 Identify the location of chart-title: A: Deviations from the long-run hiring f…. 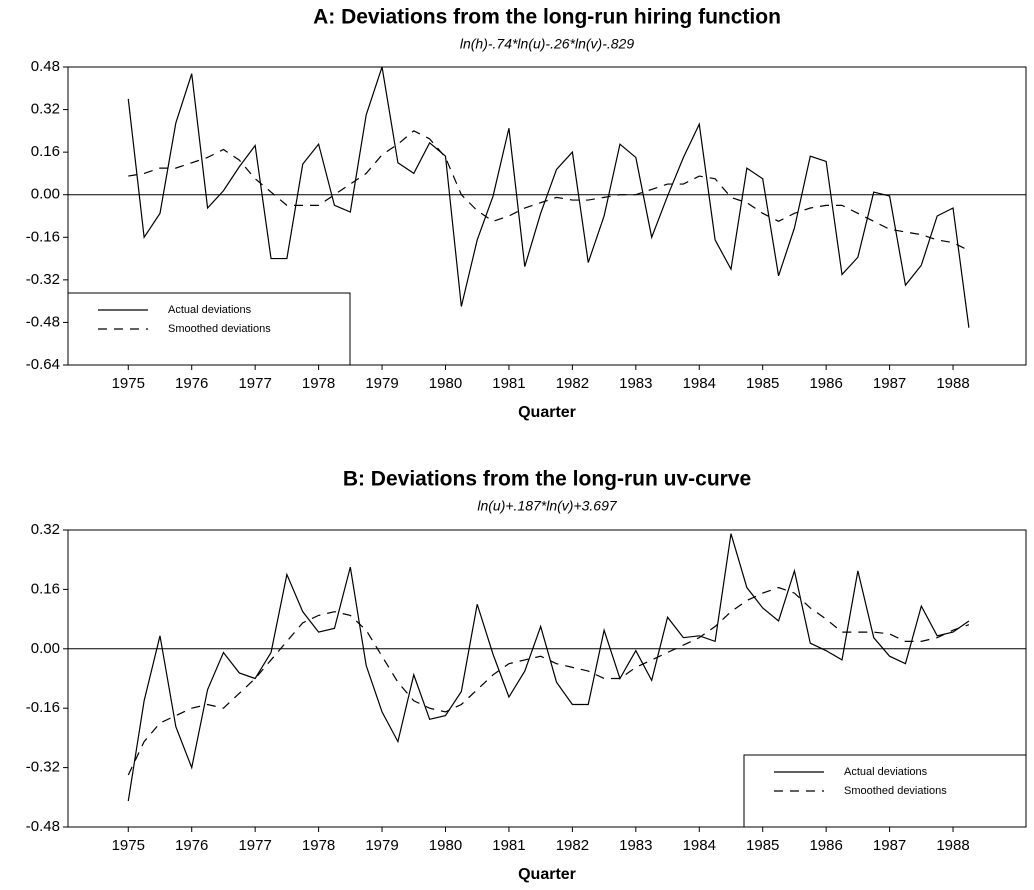
(547, 17).